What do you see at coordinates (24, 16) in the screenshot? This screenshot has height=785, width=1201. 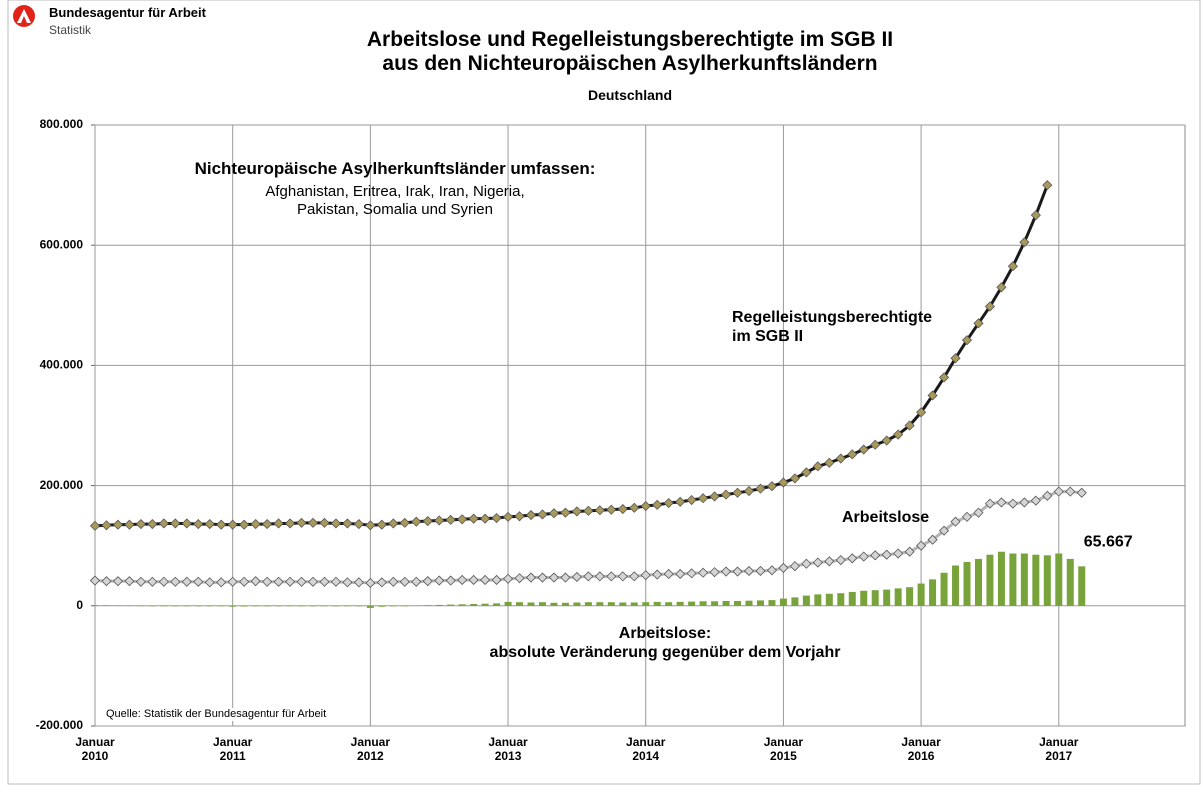 I see `logo-glyph` at bounding box center [24, 16].